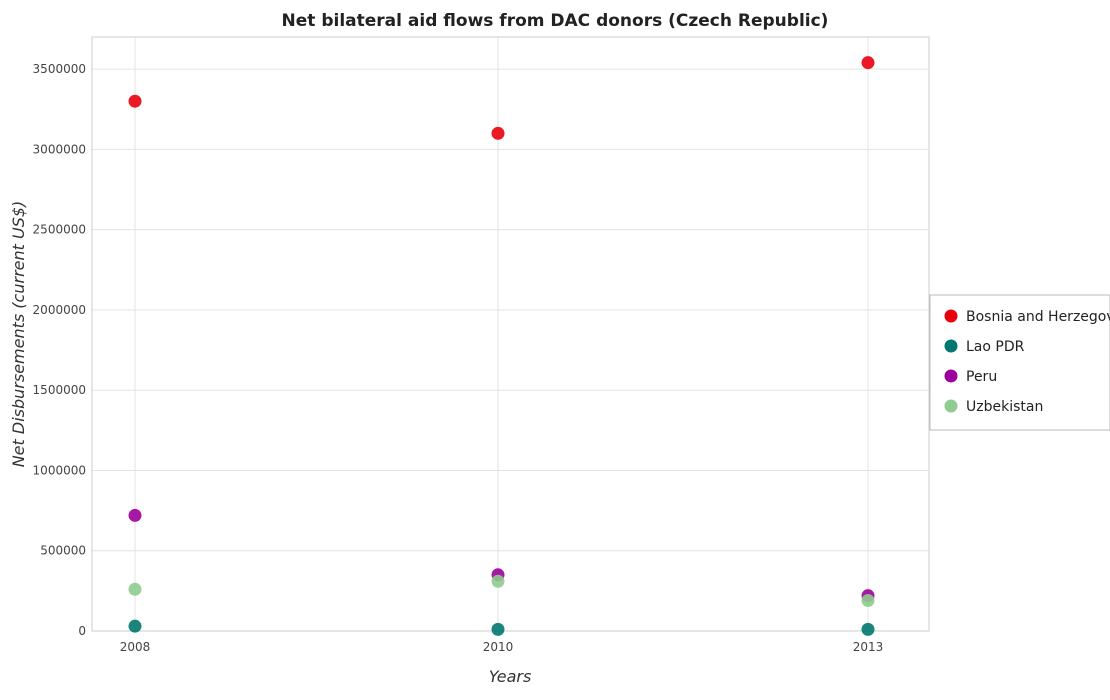 The height and width of the screenshot is (700, 1110). Describe the element at coordinates (82, 631) in the screenshot. I see `y-tick-label: 0` at that location.